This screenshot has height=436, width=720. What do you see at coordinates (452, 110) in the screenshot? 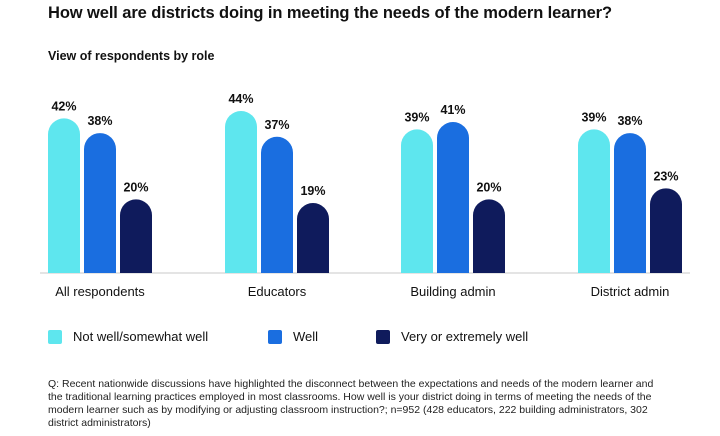
I see `data-label-building-admin-well: 41%` at bounding box center [452, 110].